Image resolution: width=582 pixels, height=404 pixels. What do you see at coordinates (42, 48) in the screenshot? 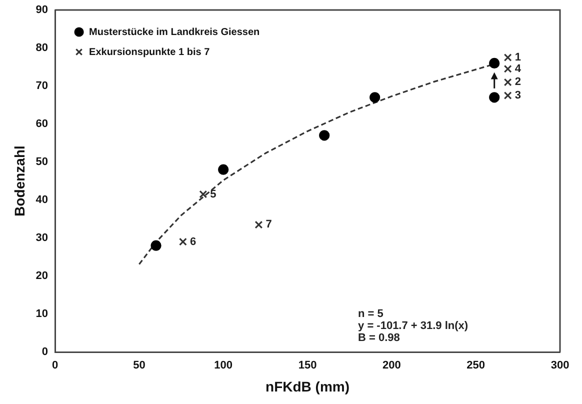
I see `y-tick-label: 80` at bounding box center [42, 48].